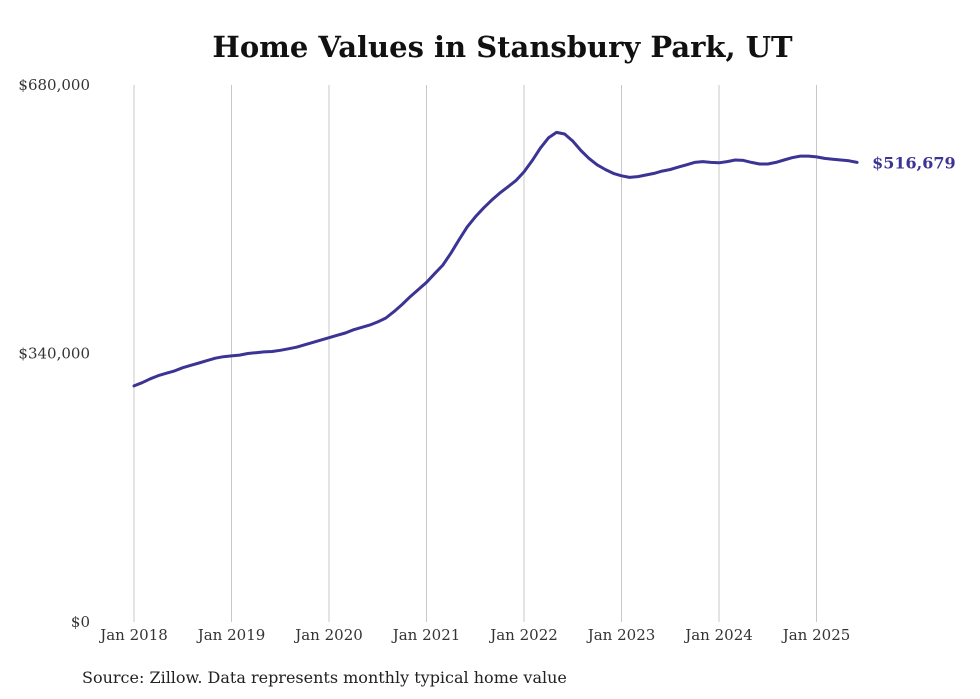 The height and width of the screenshot is (699, 980). Describe the element at coordinates (621, 635) in the screenshot. I see `x-tick-label: Jan 2023` at that location.